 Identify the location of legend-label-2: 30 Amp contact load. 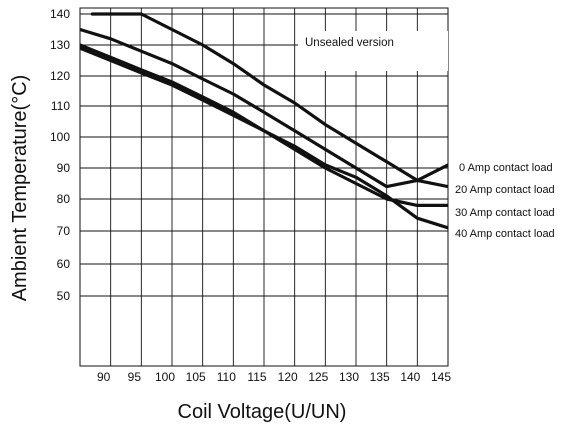
(505, 213).